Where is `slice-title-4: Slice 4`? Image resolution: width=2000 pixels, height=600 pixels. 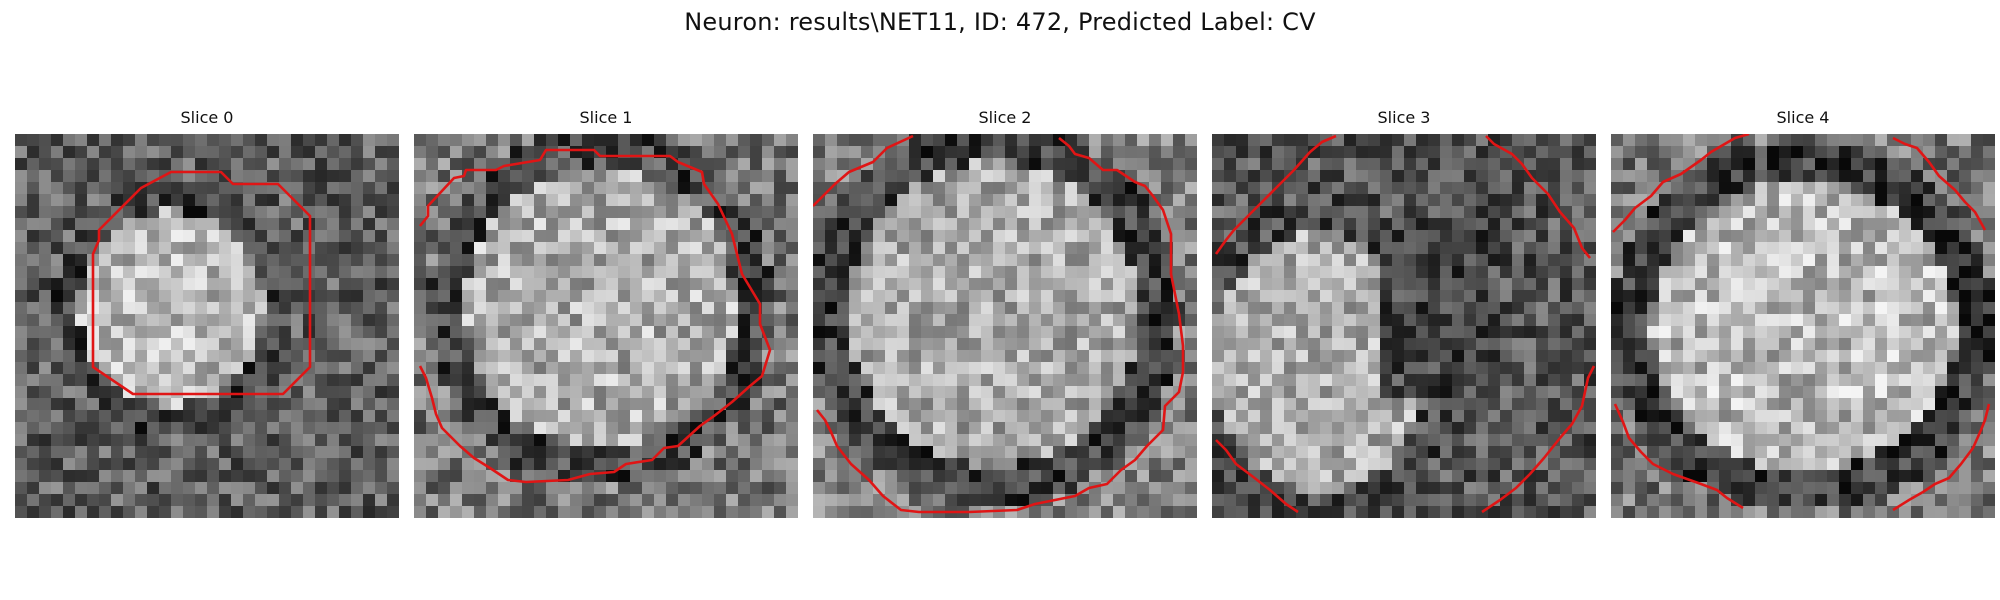
slice-title-4: Slice 4 is located at coordinates (1803, 117).